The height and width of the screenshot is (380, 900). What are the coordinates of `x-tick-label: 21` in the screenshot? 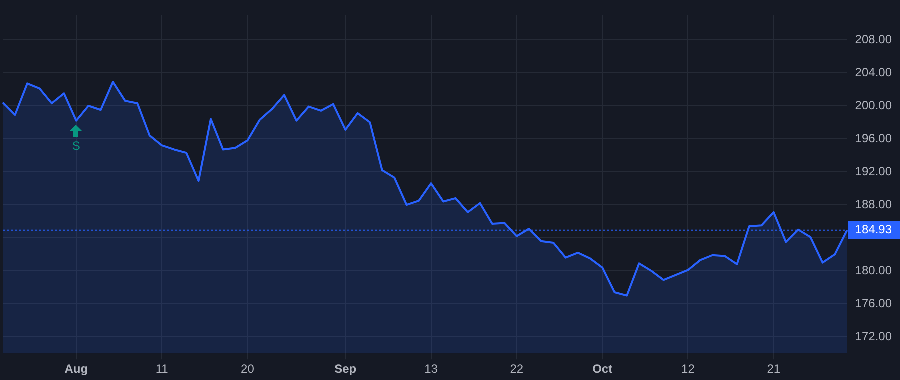 It's located at (774, 369).